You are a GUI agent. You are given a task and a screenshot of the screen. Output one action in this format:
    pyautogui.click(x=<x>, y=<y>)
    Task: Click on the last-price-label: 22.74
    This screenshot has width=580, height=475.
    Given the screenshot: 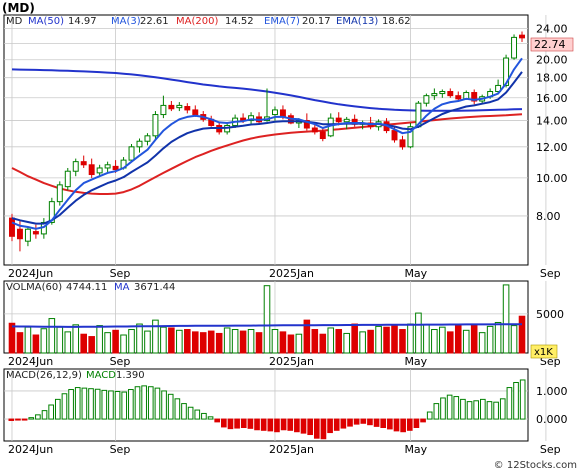 What is the action you would take?
    pyautogui.click(x=550, y=44)
    